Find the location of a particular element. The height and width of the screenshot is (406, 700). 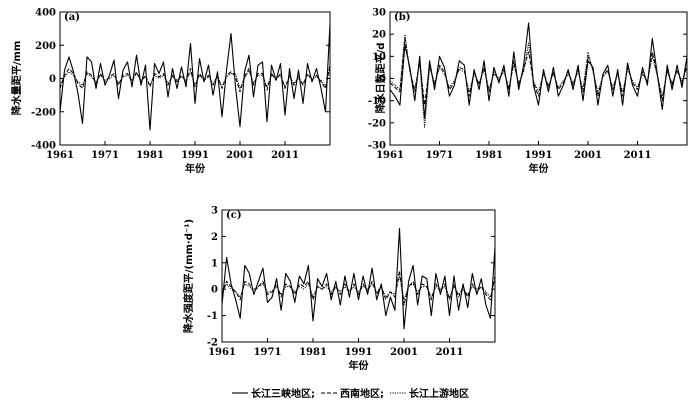

panel-a-xtick-label: 2001 is located at coordinates (240, 155).